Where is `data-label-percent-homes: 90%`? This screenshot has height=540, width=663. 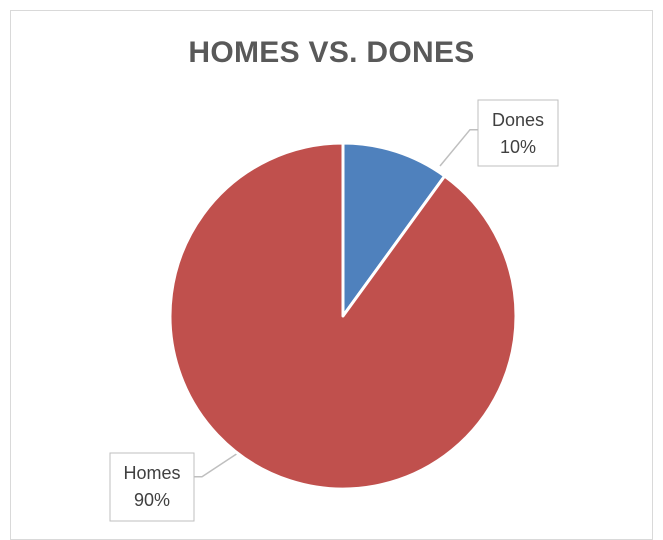
data-label-percent-homes: 90% is located at coordinates (152, 500).